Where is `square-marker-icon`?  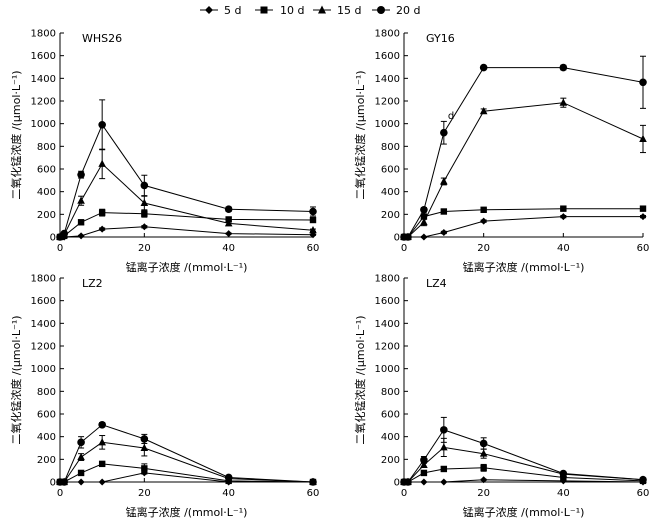 square-marker-icon is located at coordinates (264, 10).